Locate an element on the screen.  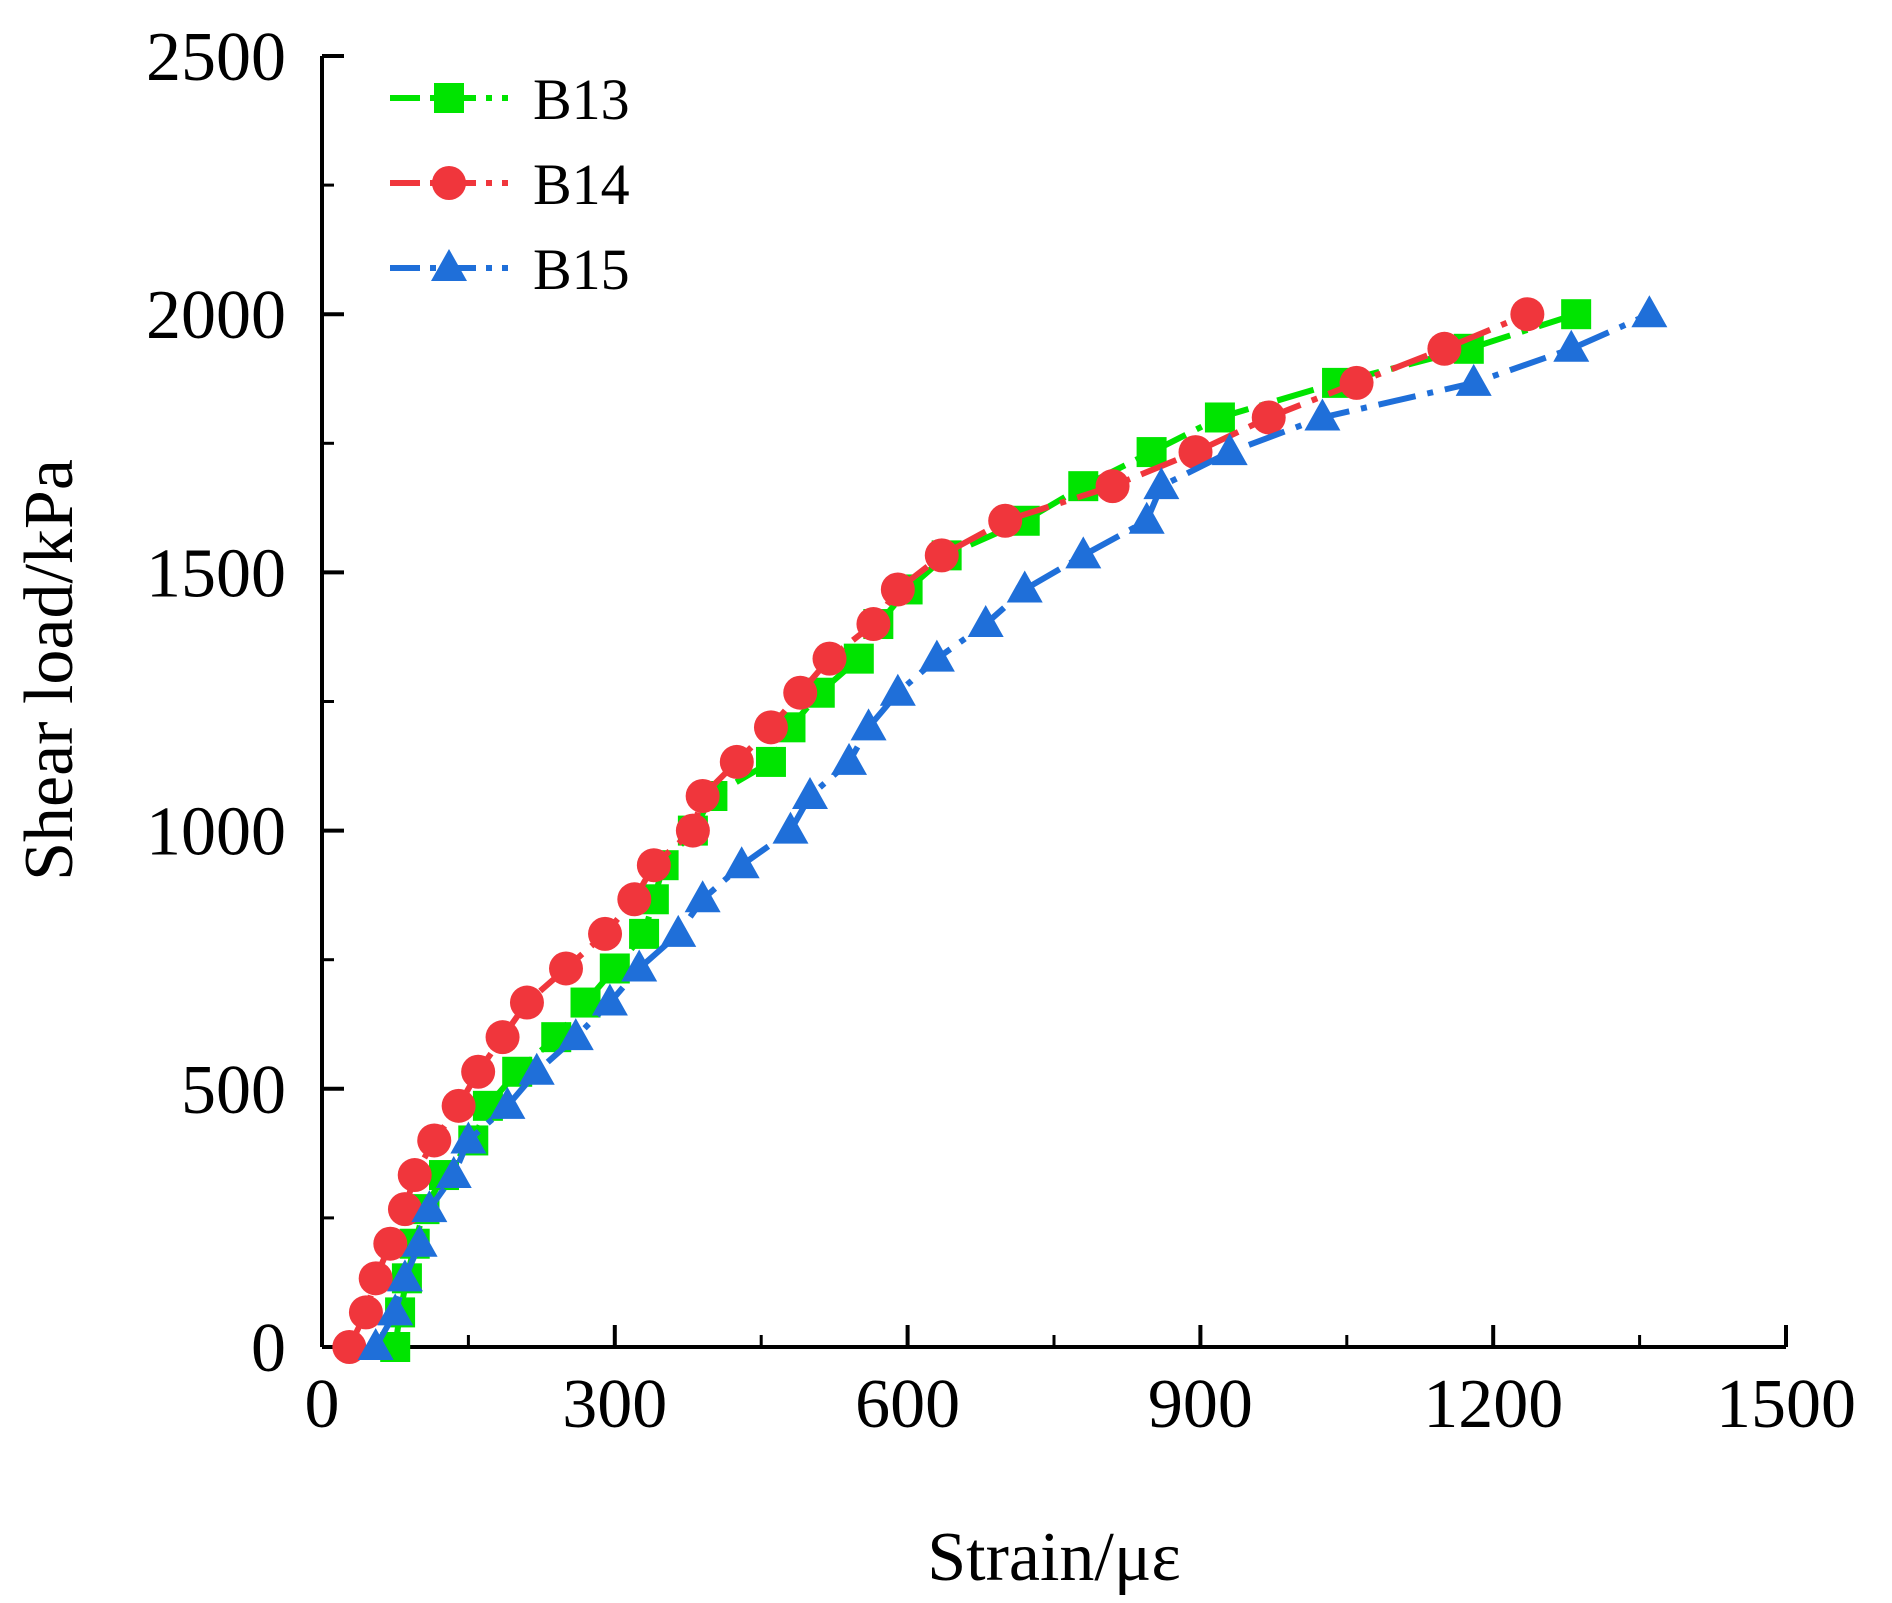
x-axis-label: Strain/με is located at coordinates (1054, 1557).